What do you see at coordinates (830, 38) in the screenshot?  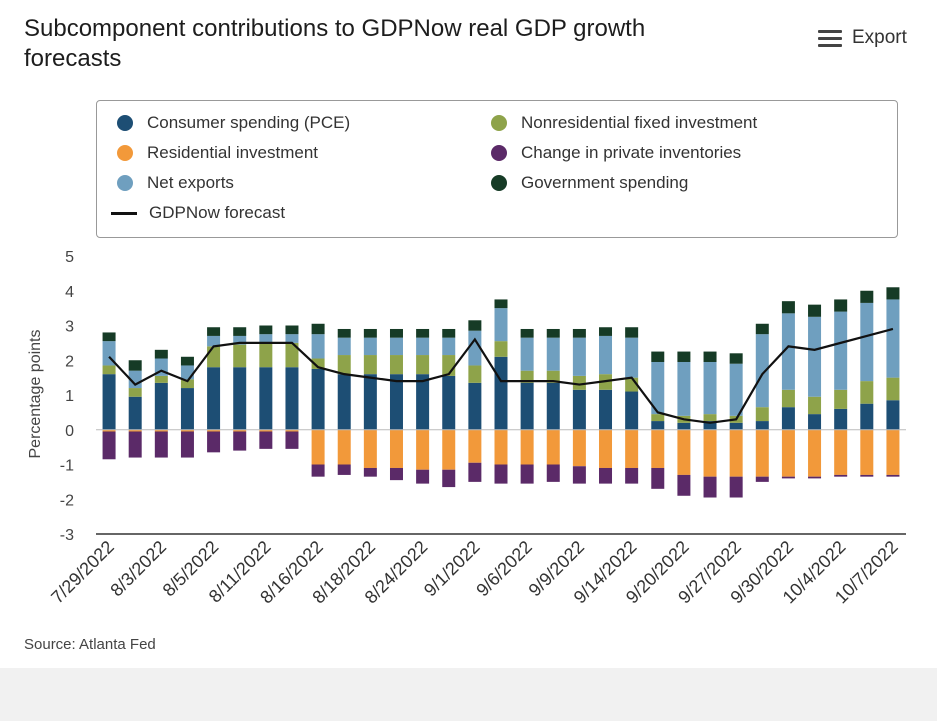 I see `hamburger-menu-icon` at bounding box center [830, 38].